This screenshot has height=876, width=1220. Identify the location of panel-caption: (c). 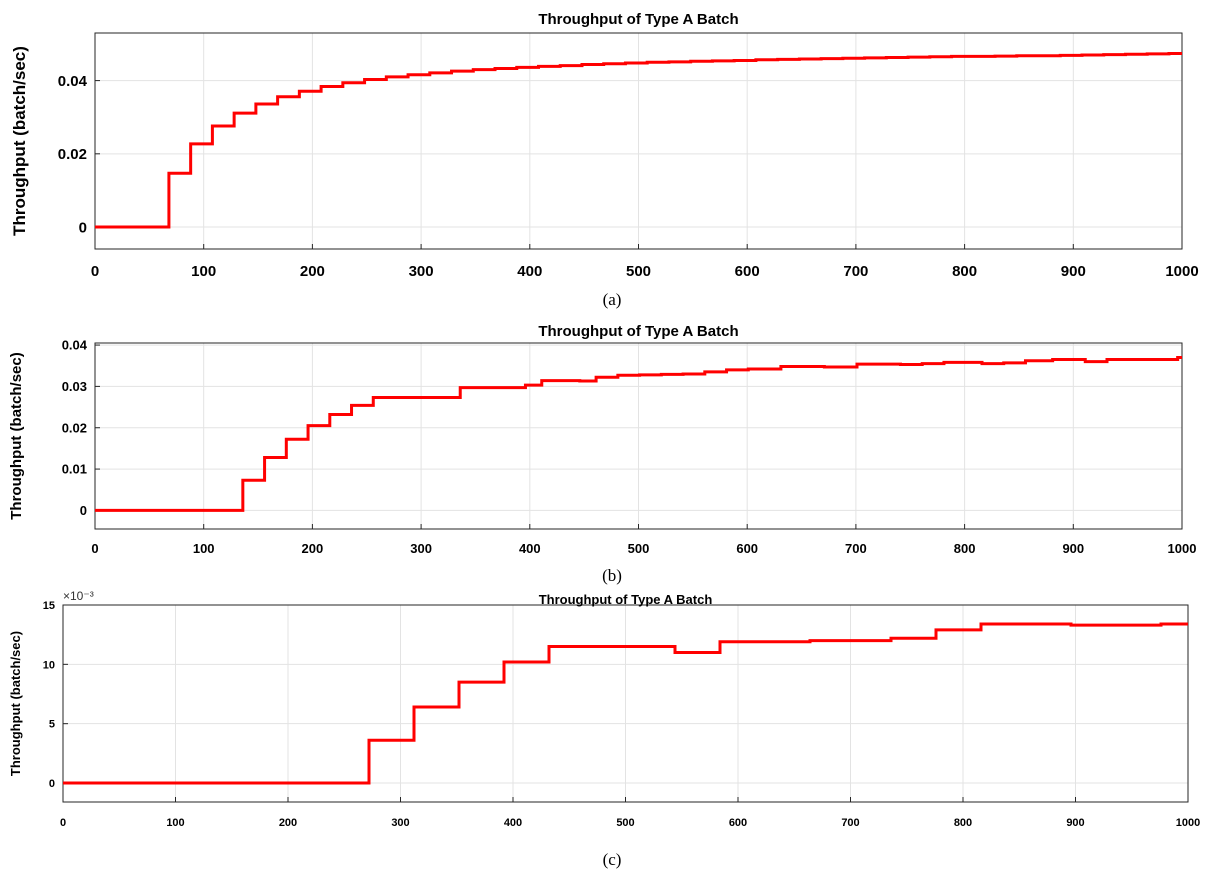
(612, 859).